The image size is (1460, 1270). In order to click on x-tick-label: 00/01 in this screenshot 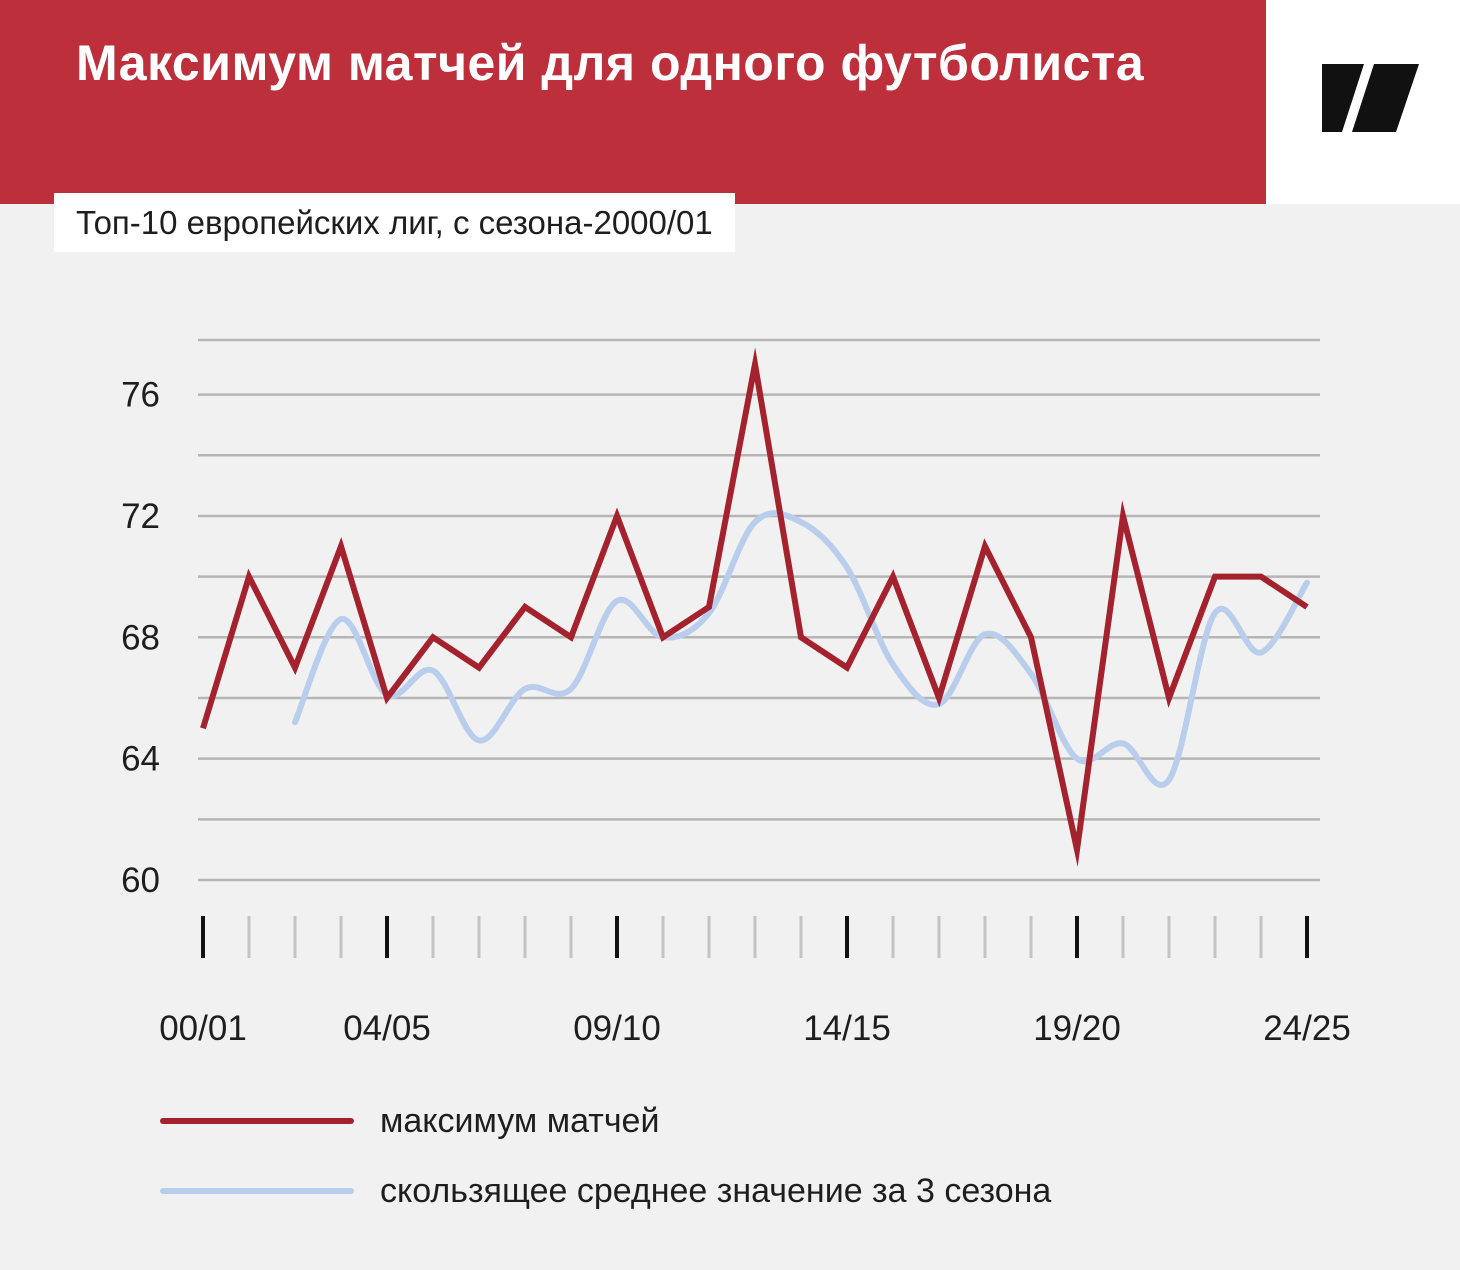, I will do `click(203, 1028)`.